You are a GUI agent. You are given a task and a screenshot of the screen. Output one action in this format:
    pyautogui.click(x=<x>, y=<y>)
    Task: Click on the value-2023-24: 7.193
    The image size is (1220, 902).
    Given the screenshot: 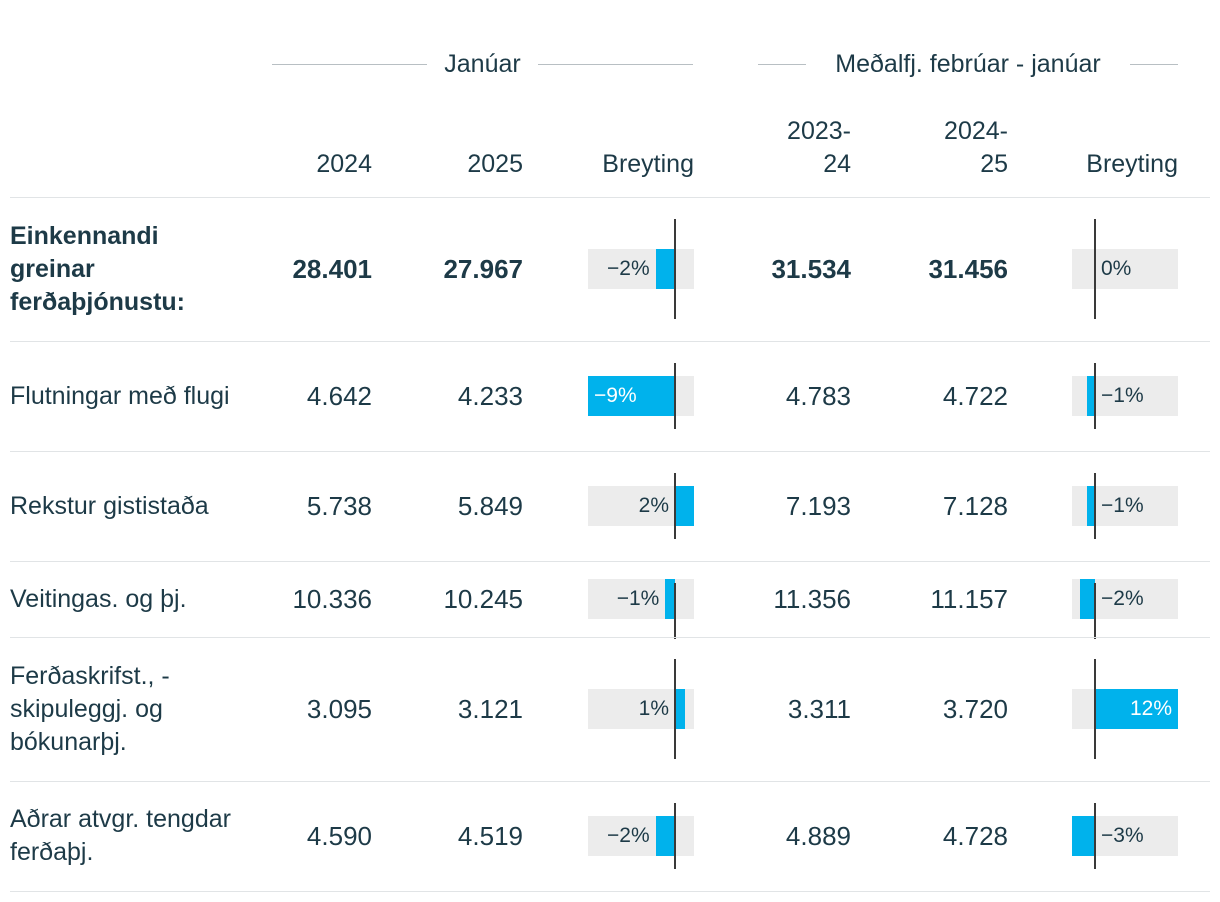 What is the action you would take?
    pyautogui.click(x=818, y=506)
    